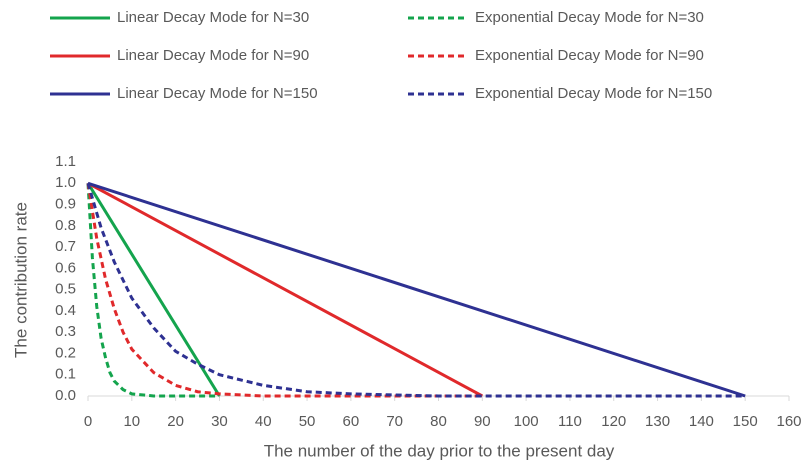 This screenshot has width=804, height=465. I want to click on x-tick-label: 110, so click(570, 421).